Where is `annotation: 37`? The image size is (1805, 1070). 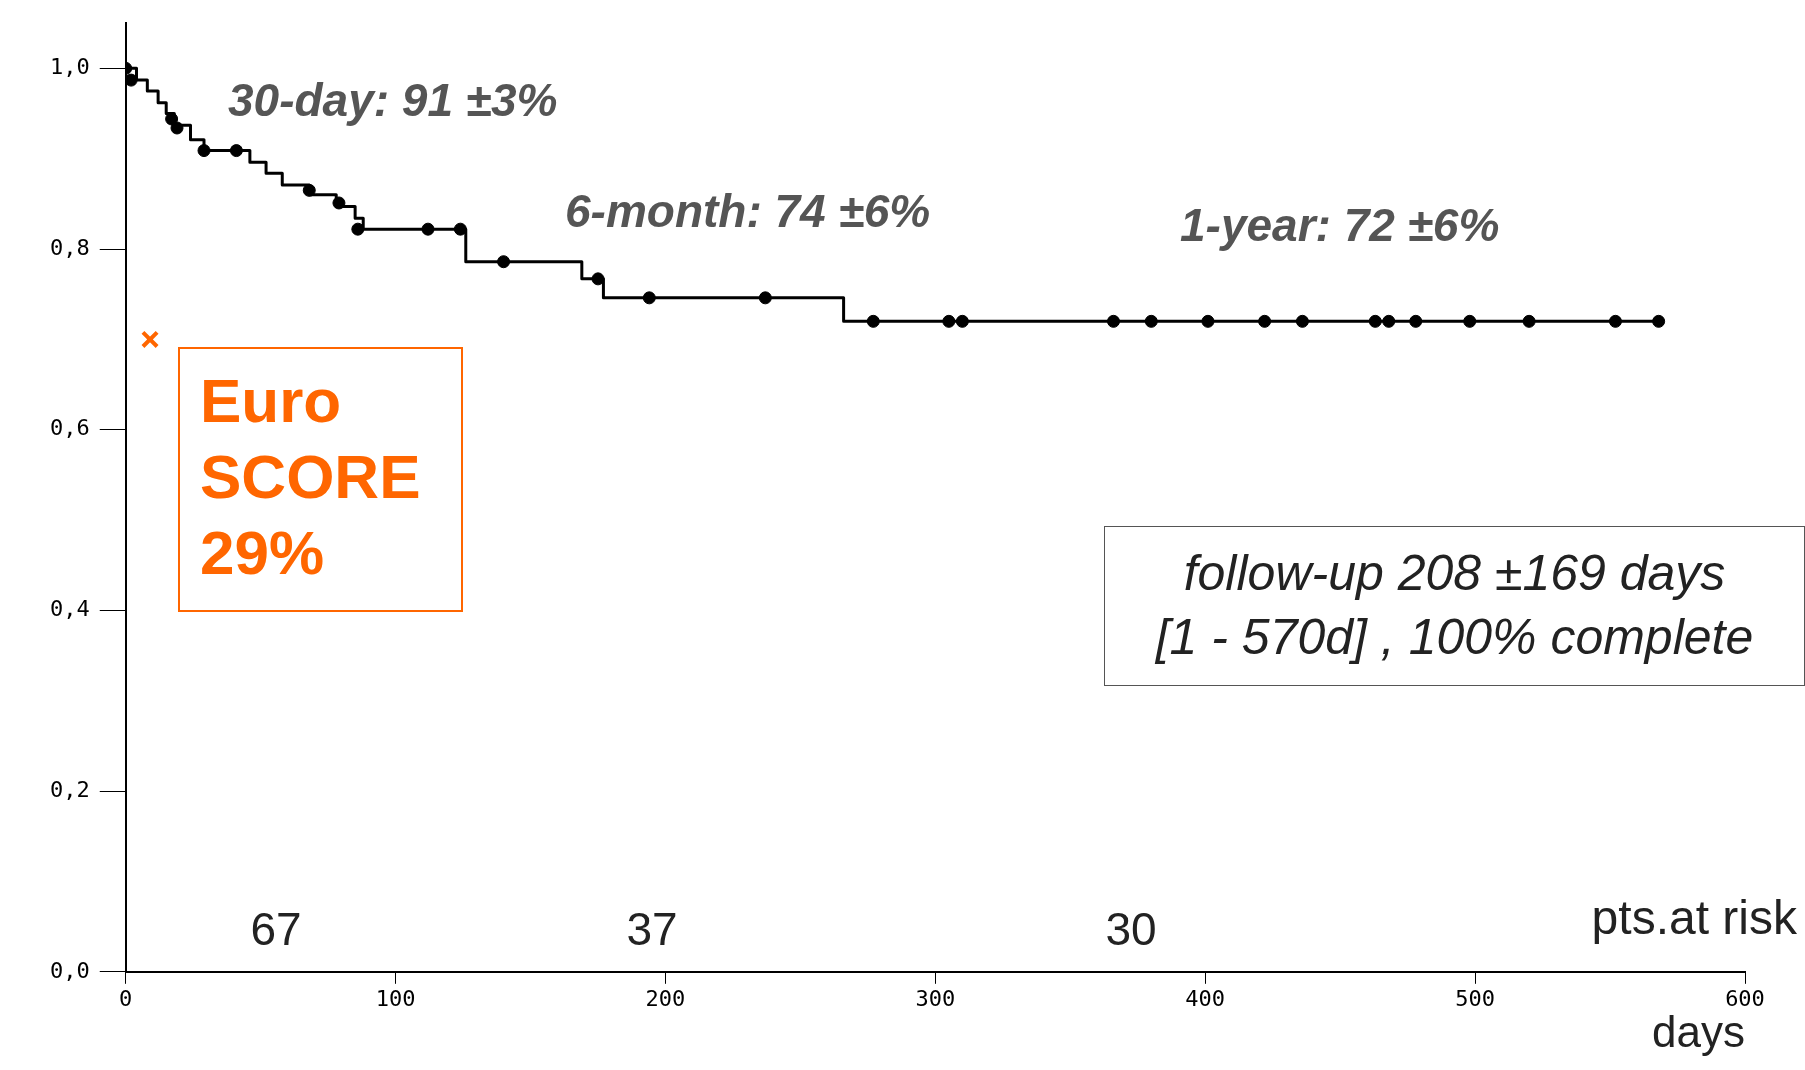
annotation: 37 is located at coordinates (652, 928).